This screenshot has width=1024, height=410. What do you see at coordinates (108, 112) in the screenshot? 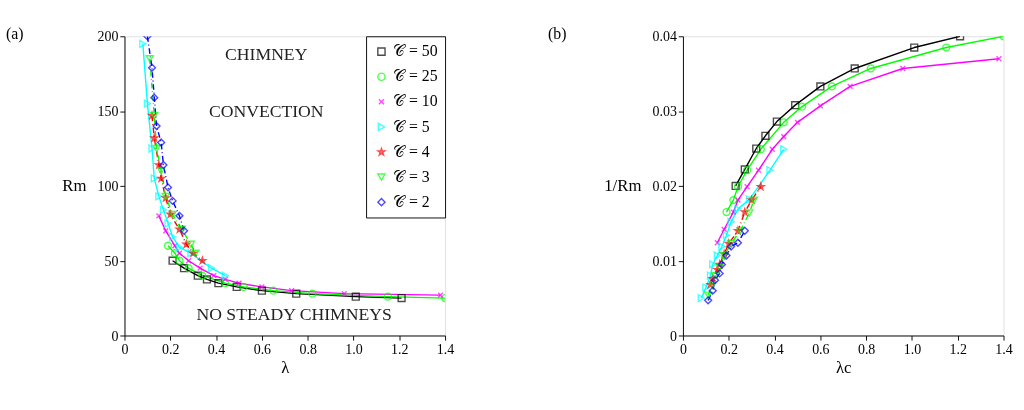
I see `y-tick-label: 150` at bounding box center [108, 112].